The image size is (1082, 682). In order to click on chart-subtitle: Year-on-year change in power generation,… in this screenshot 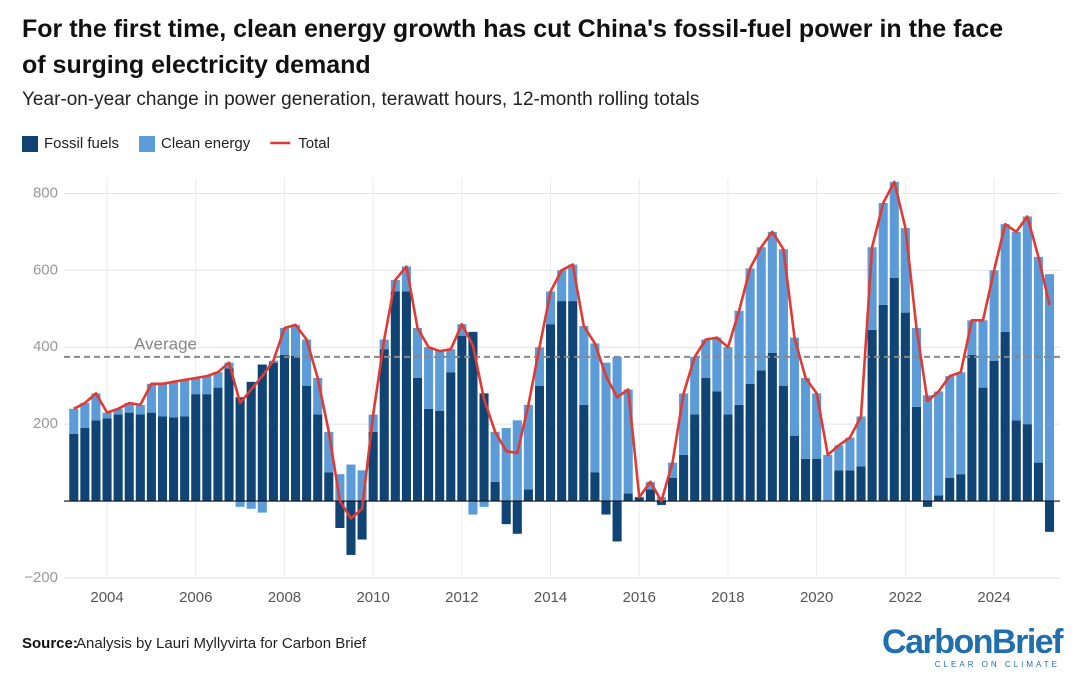, I will do `click(360, 99)`.